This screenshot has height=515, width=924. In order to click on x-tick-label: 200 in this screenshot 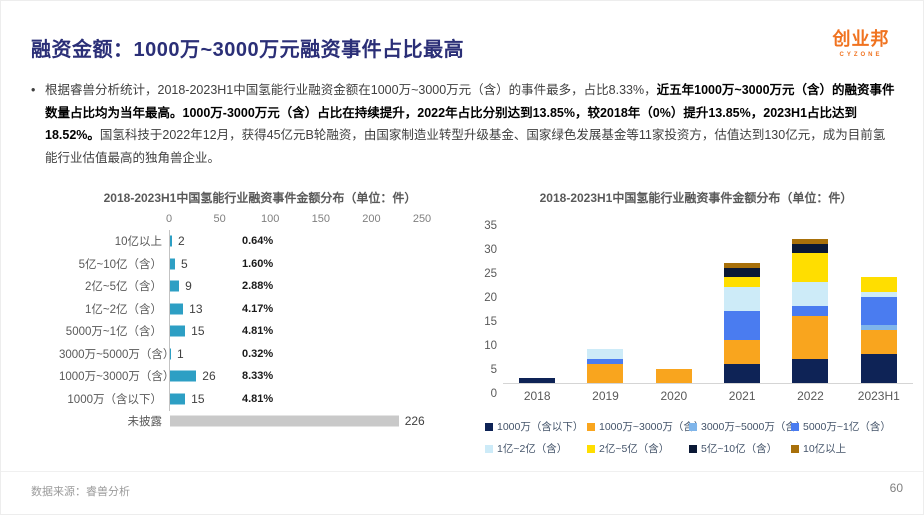, I will do `click(371, 219)`.